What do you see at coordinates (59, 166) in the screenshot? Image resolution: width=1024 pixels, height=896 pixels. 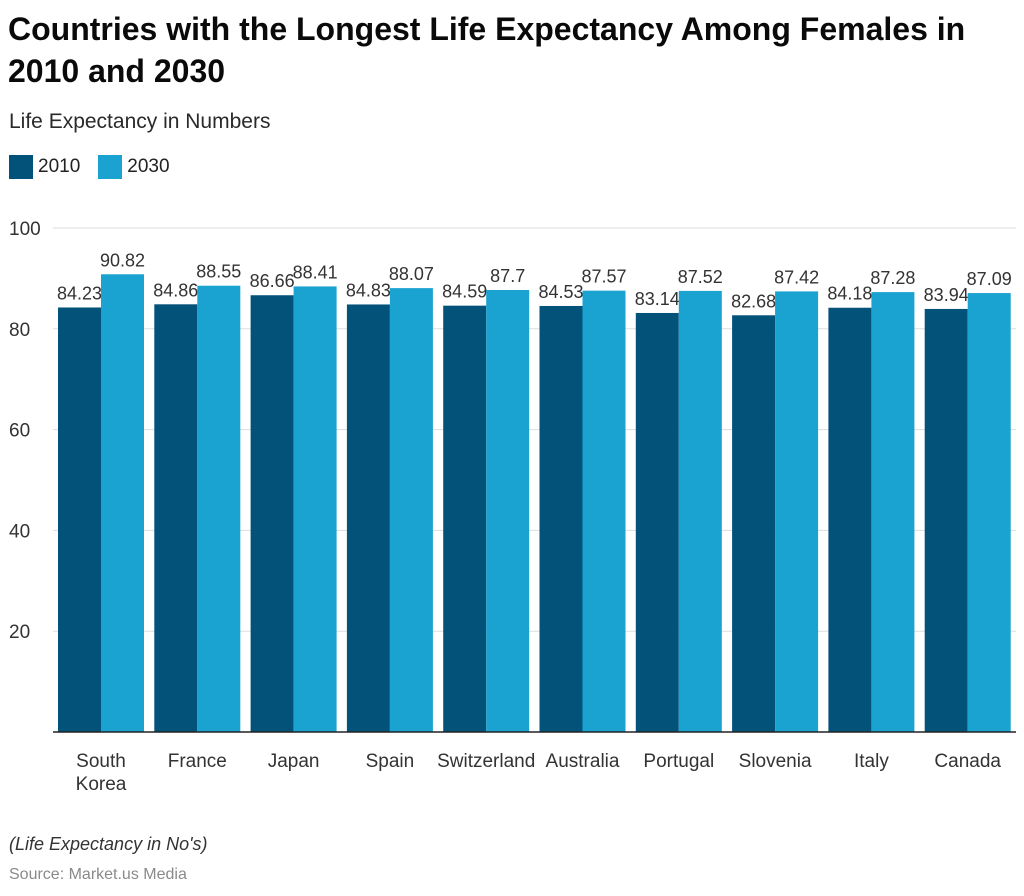 I see `legend-label-2010: 2010` at bounding box center [59, 166].